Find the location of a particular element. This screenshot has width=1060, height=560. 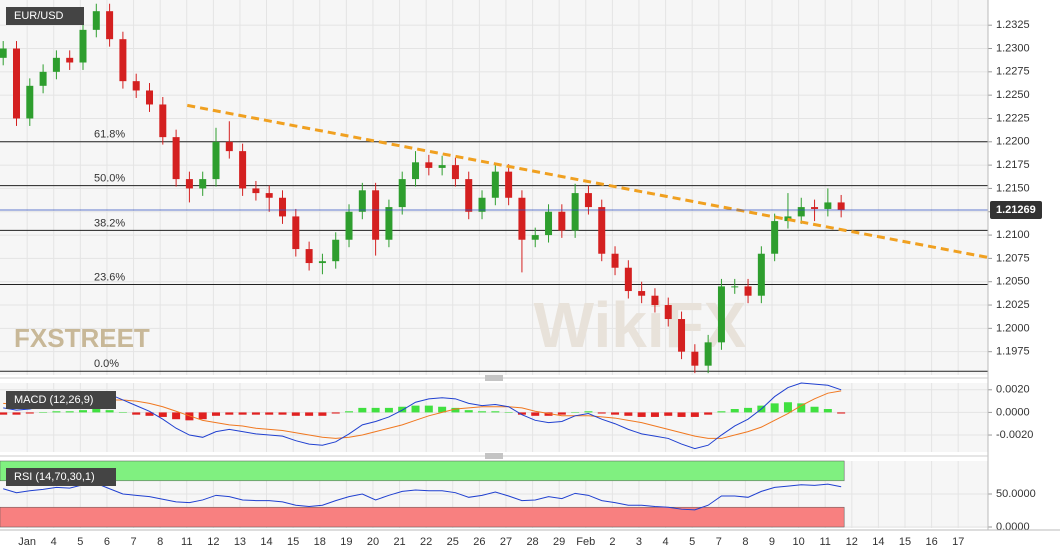

y-tick-label: 1.2150 is located at coordinates (1013, 188).